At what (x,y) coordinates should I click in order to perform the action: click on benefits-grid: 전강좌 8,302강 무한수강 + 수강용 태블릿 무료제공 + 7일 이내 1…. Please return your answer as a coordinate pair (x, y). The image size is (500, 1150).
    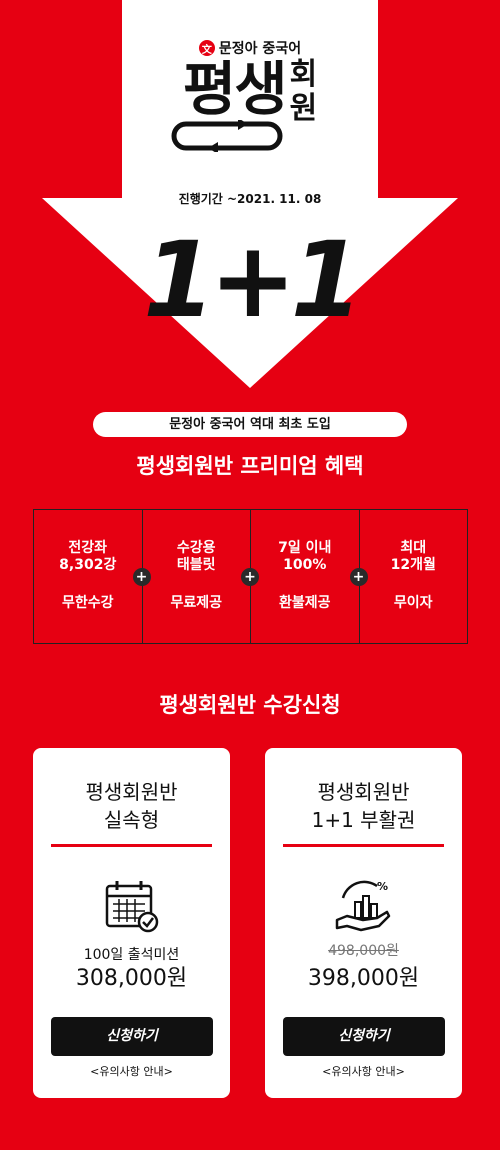
    Looking at the image, I should click on (250, 576).